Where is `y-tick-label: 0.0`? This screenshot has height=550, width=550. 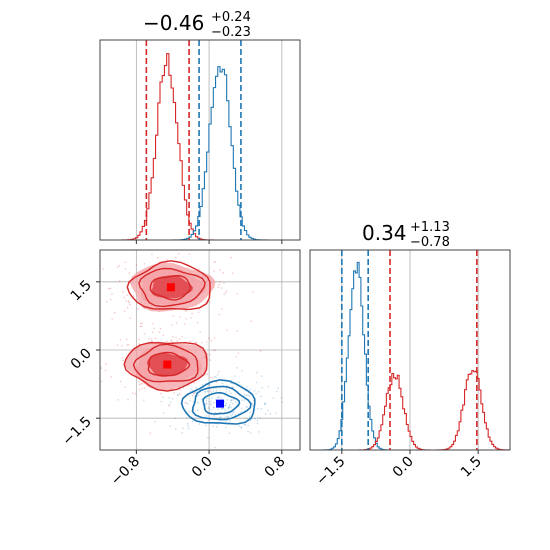
y-tick-label: 0.0 is located at coordinates (81, 359).